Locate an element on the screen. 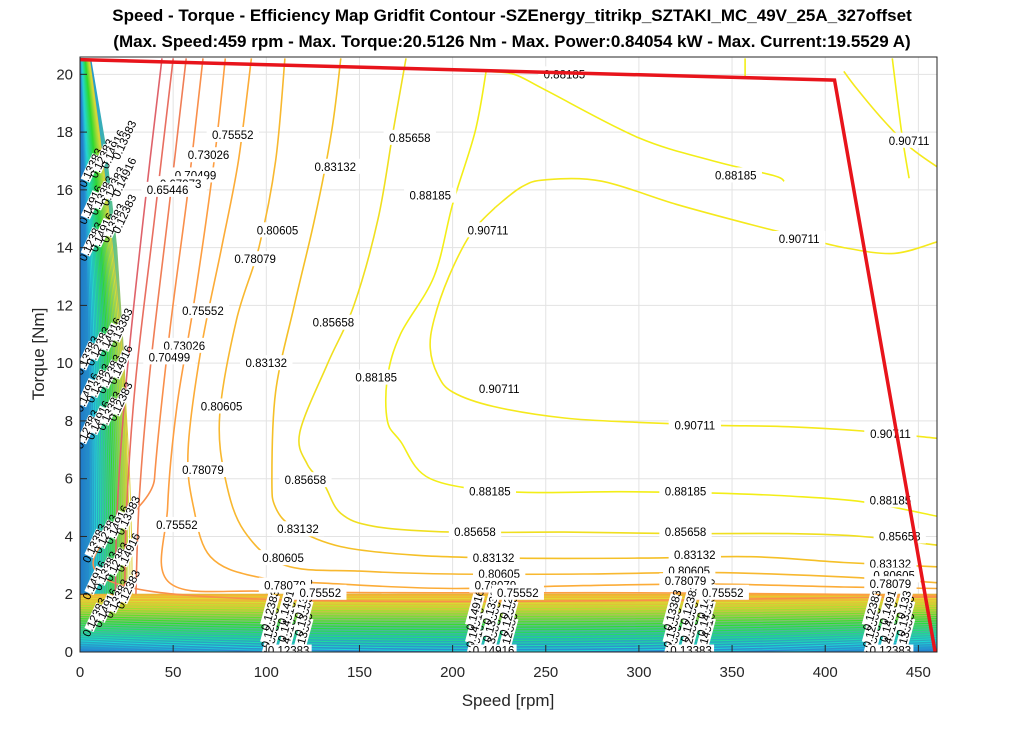 This screenshot has width=1024, height=733. contour-label: 0.70499 is located at coordinates (170, 358).